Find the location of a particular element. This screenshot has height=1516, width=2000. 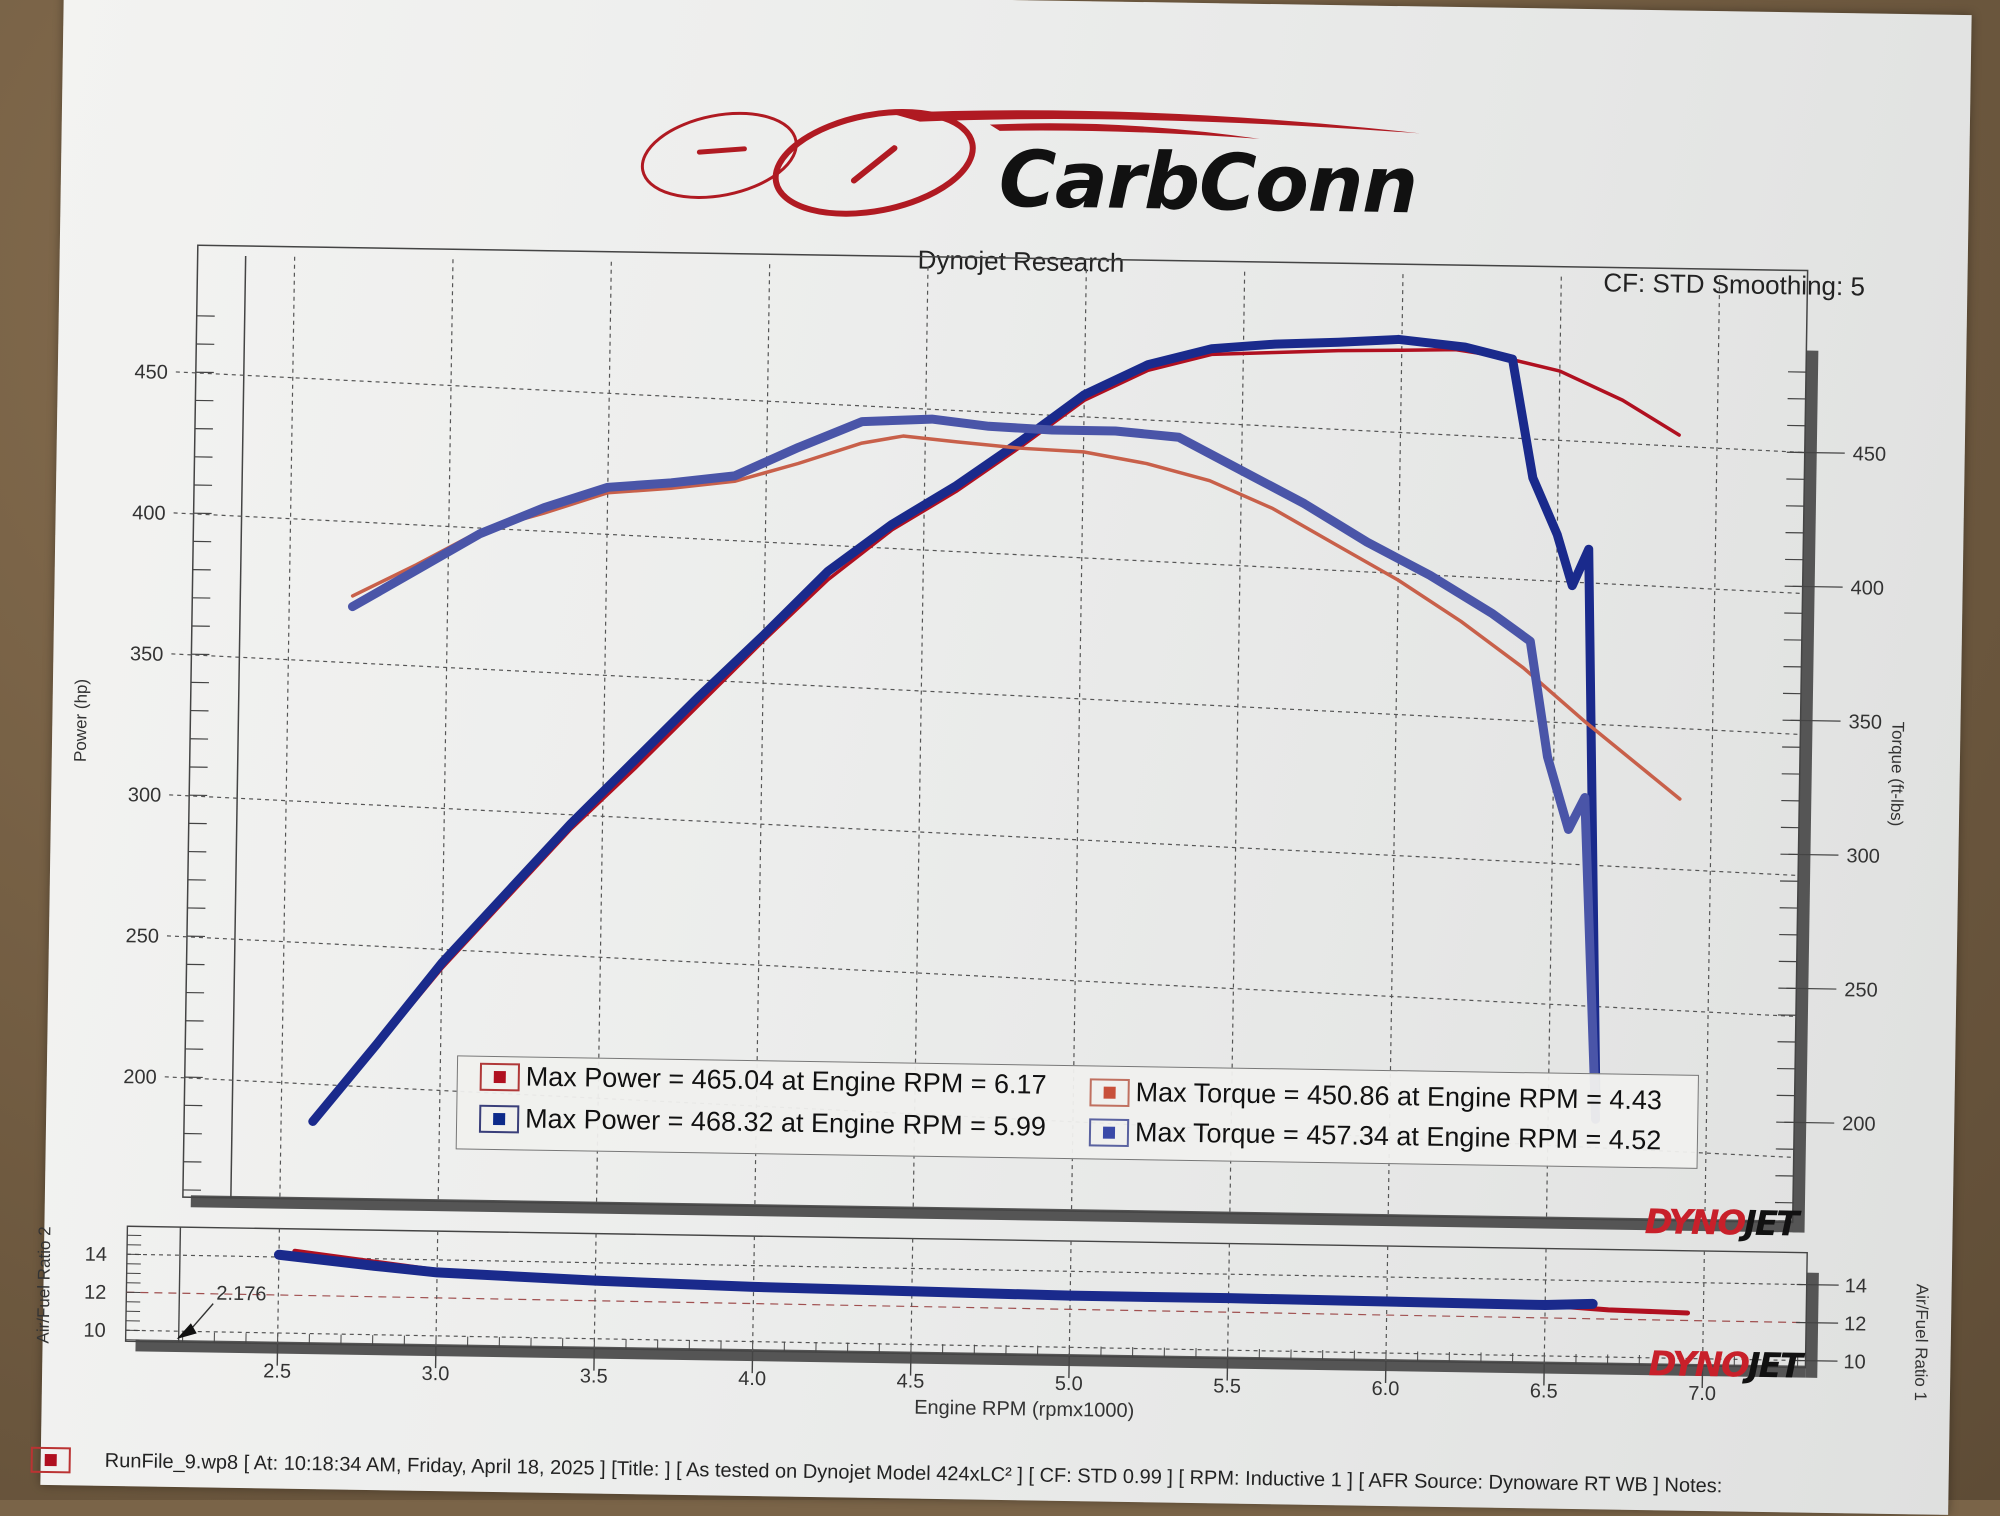

svg-text: 5.5 is located at coordinates (1227, 1386).